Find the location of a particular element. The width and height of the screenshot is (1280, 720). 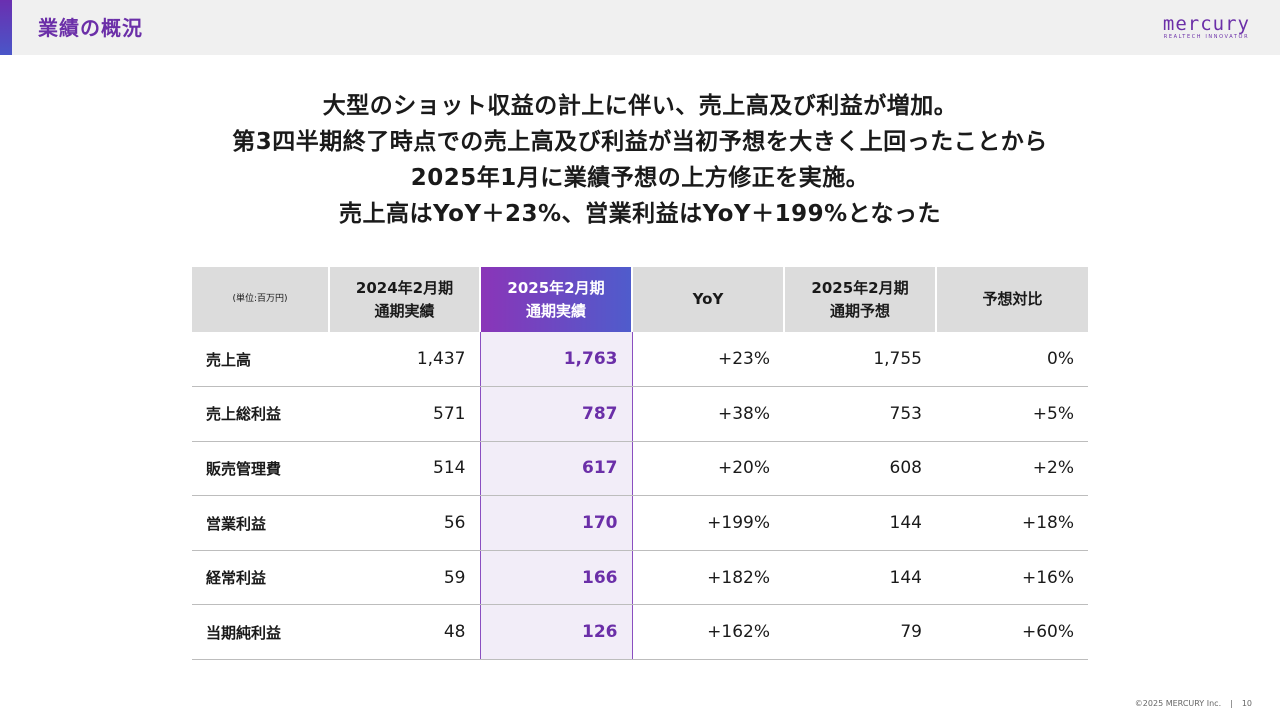

table-row: 経常利益 59 166 +182% 144 +16% is located at coordinates (640, 578).